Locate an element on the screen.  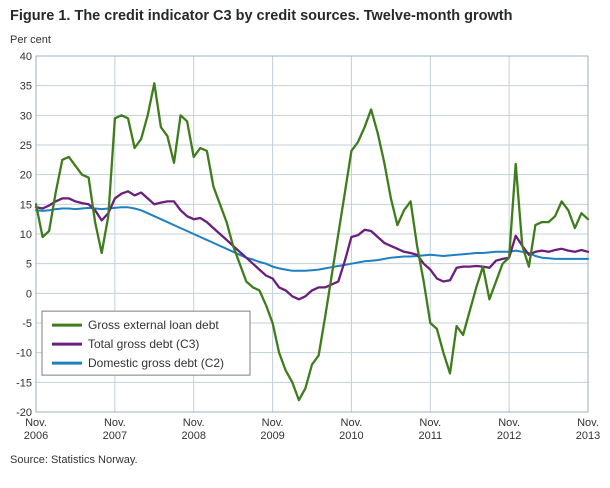
y-tick-label: 25 is located at coordinates (26, 146).